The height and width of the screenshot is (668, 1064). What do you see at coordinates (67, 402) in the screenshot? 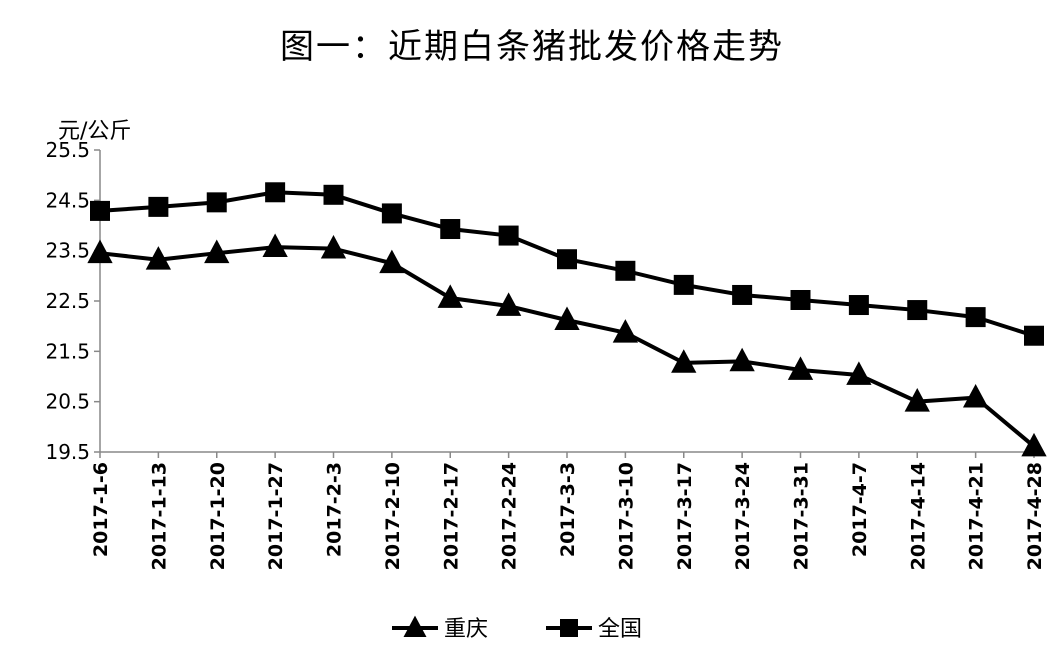
I see `y-tick-label: 20.5` at bounding box center [67, 402].